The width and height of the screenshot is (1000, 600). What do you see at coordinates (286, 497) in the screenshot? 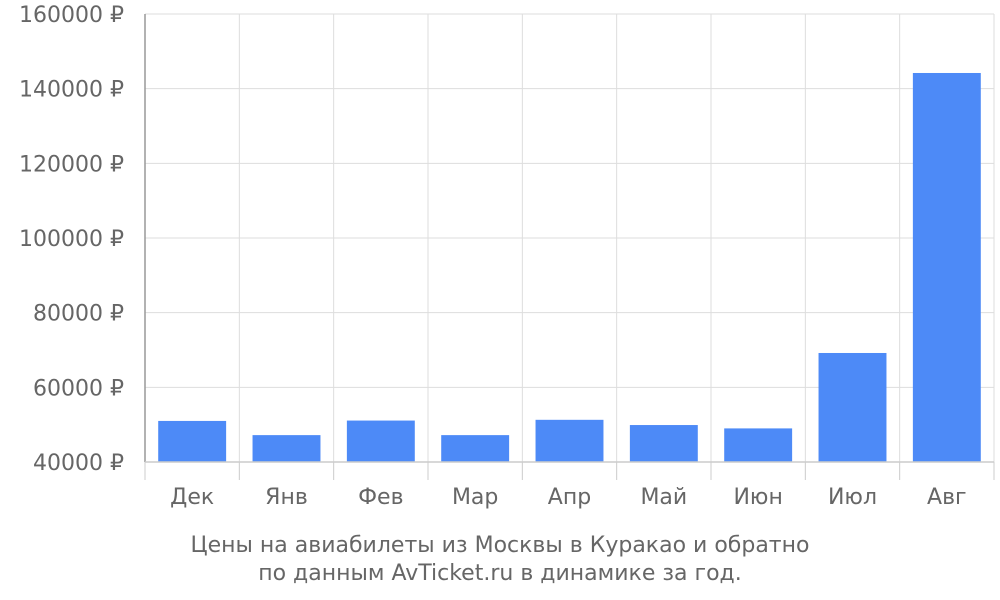
I see `x-tick-label: Янв` at bounding box center [286, 497].